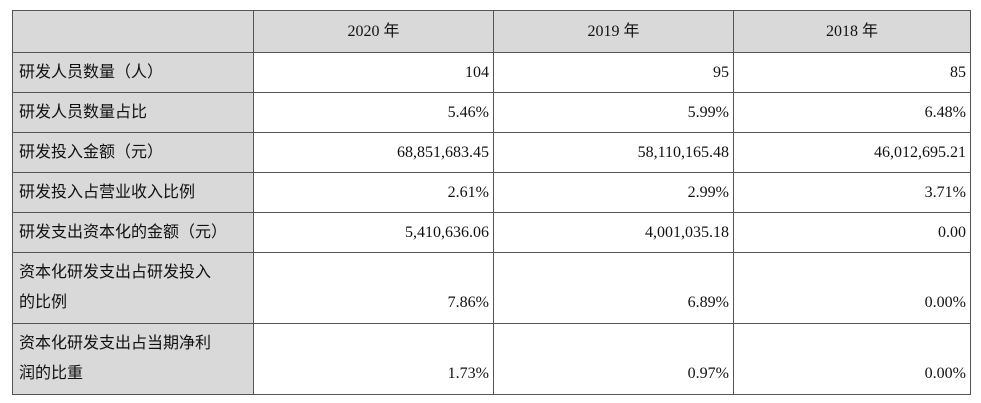 This screenshot has height=403, width=981. I want to click on value-cell: 4,001,035.18, so click(613, 232).